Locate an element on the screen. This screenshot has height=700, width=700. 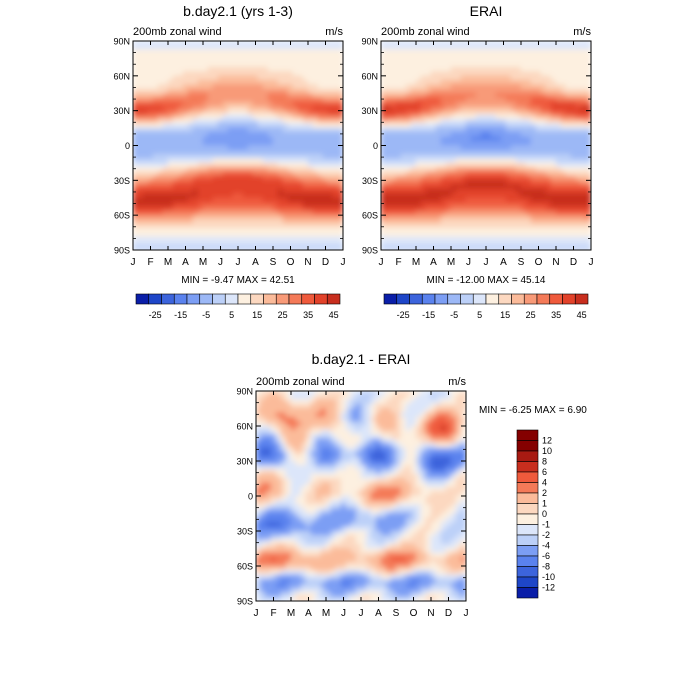
colorbar-label: -10 is located at coordinates (548, 577).